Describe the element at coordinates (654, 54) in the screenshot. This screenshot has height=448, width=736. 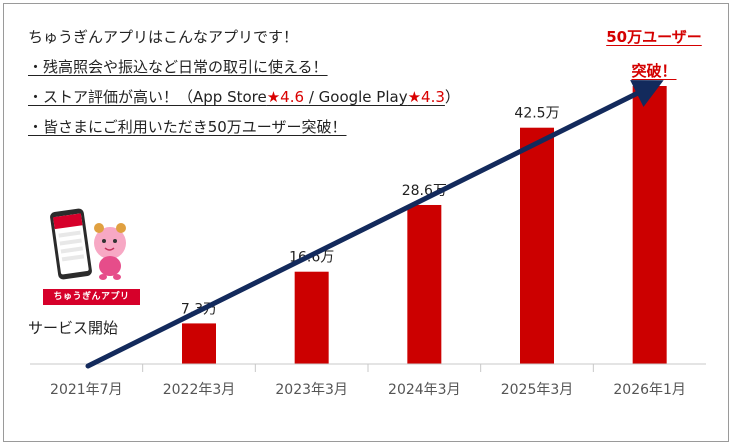
I see `milestone-callout: 50万ユーザー 突破！` at that location.